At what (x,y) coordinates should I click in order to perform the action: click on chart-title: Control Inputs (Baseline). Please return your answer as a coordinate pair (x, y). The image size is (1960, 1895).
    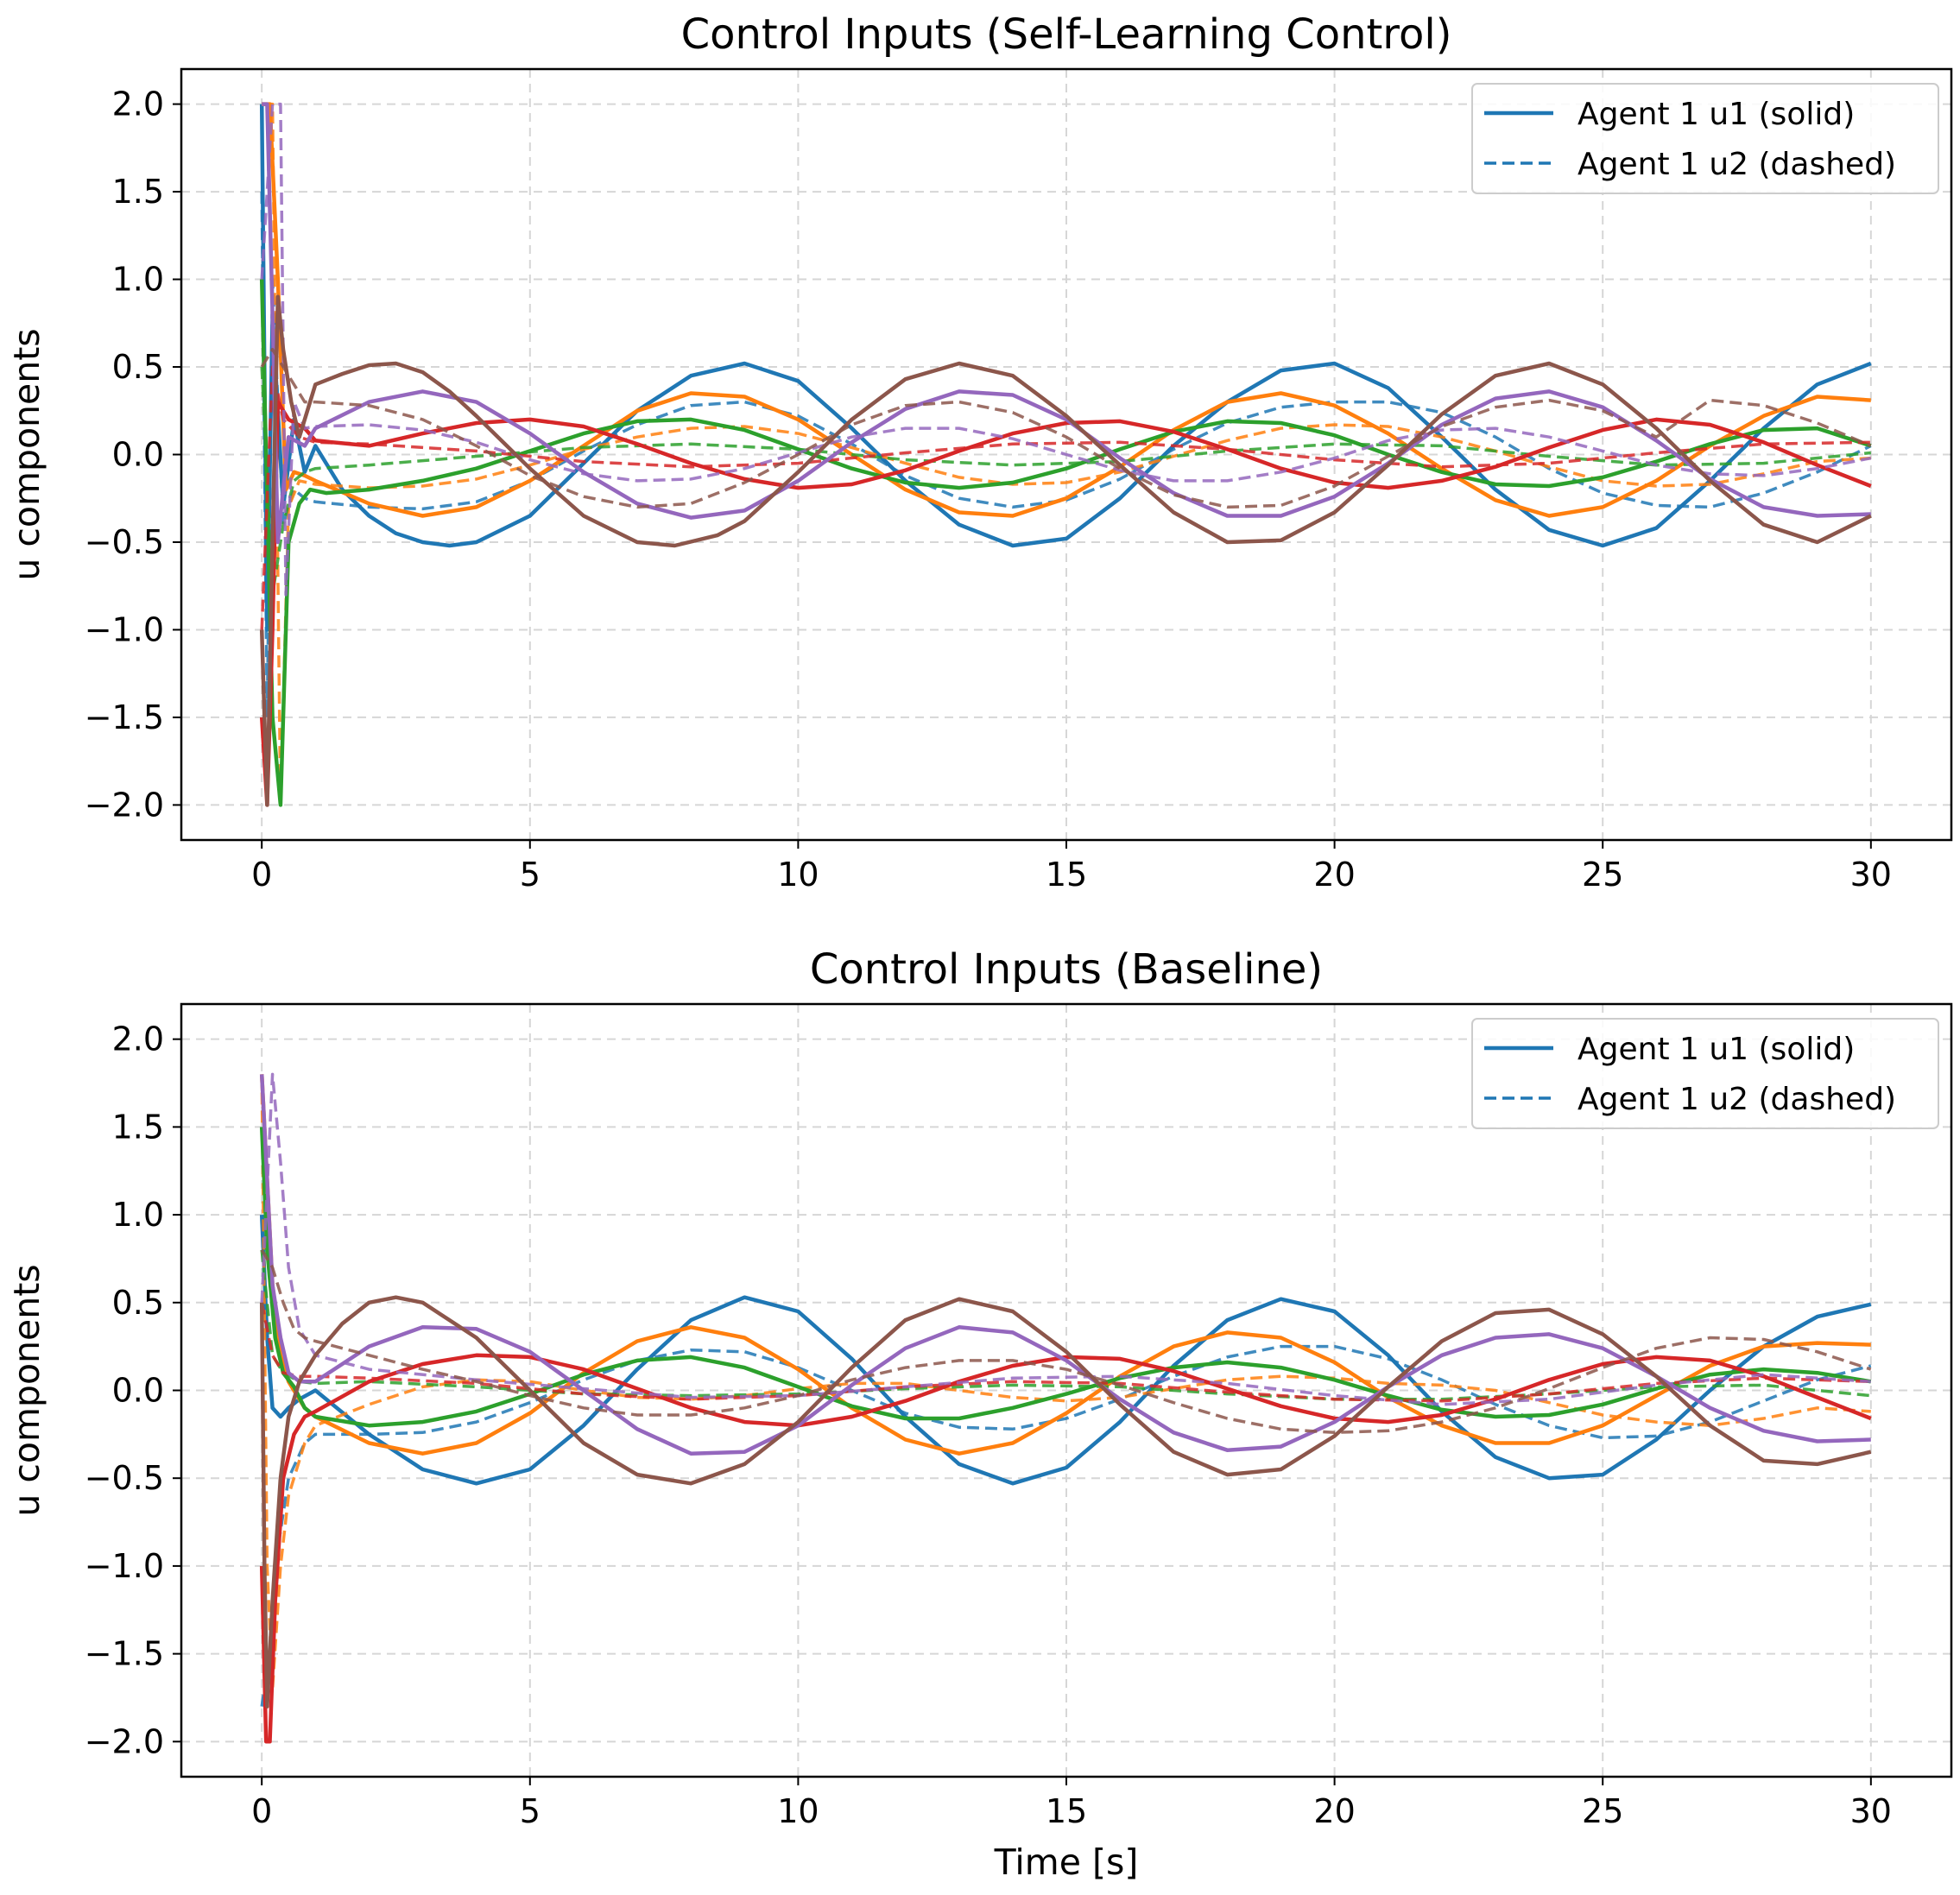
    Looking at the image, I should click on (1066, 969).